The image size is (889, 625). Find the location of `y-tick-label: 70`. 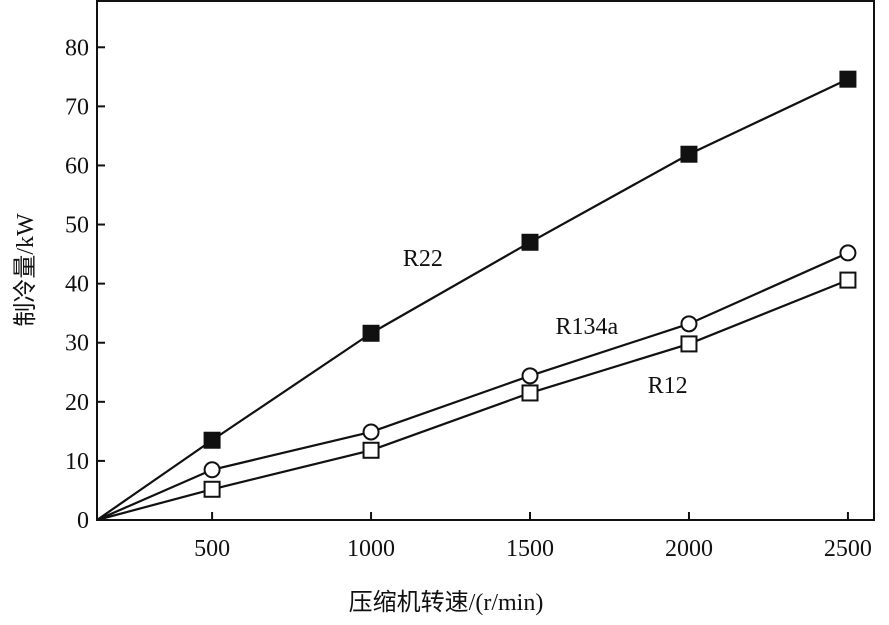

y-tick-label: 70 is located at coordinates (77, 107).